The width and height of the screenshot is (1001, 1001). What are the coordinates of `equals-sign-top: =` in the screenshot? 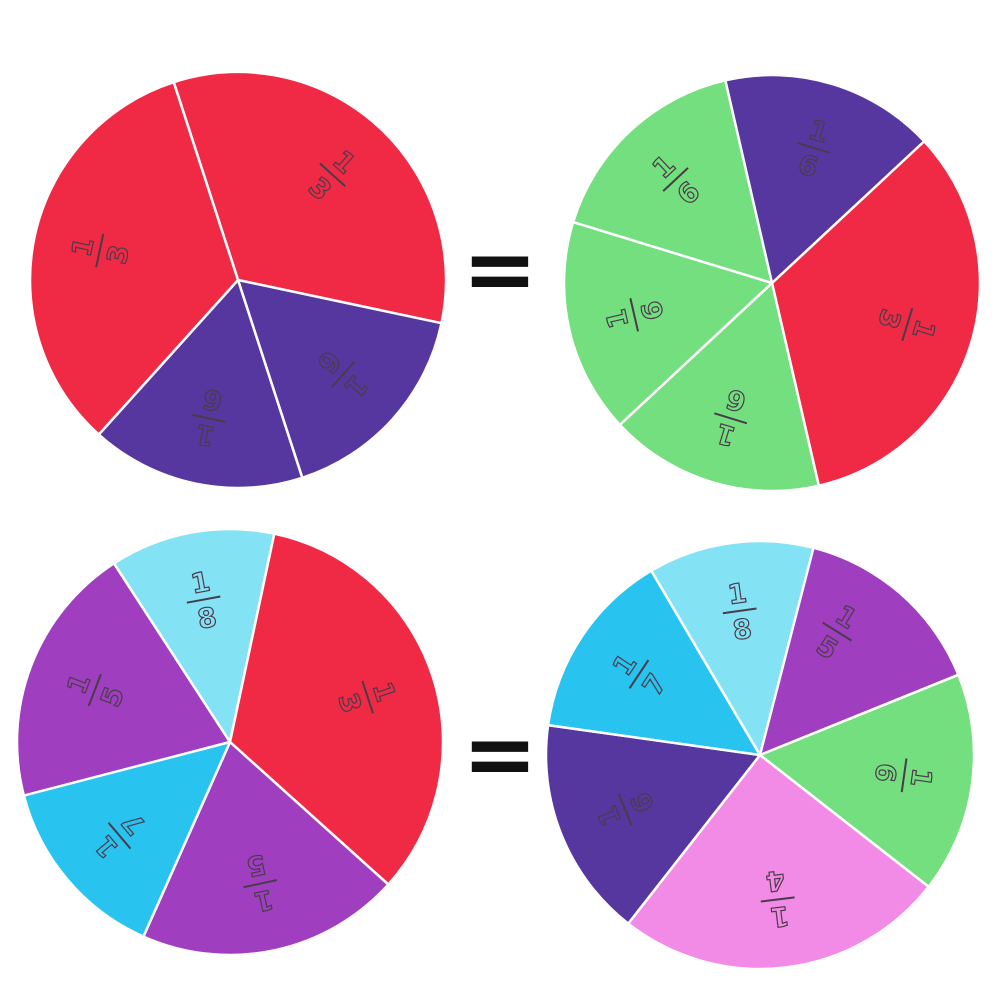 It's located at (499, 269).